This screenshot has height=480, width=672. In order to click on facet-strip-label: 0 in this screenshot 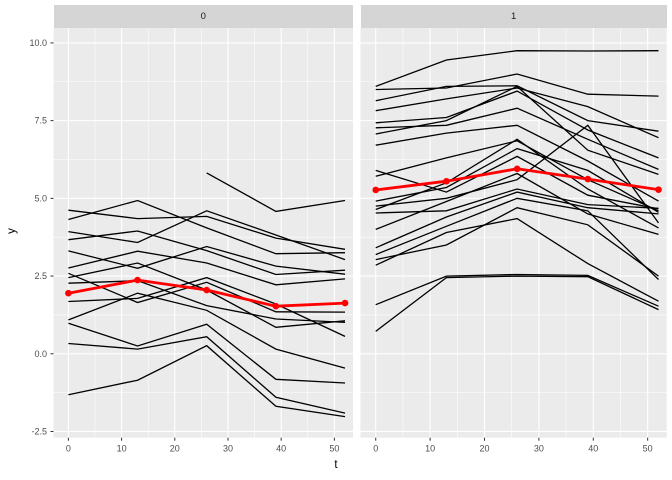, I will do `click(203, 16)`.